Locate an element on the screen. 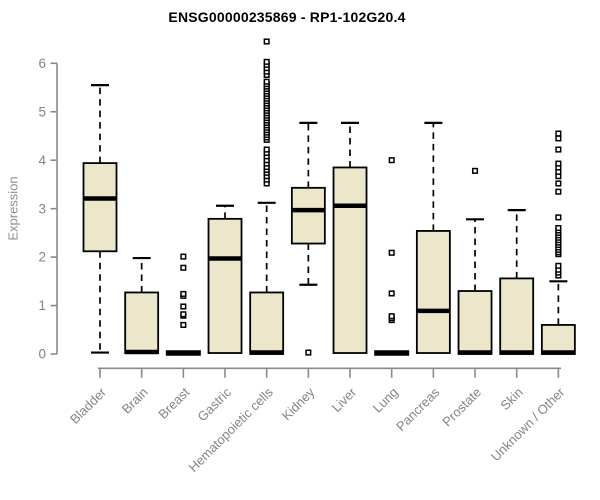  box-unknown-other is located at coordinates (558, 339).